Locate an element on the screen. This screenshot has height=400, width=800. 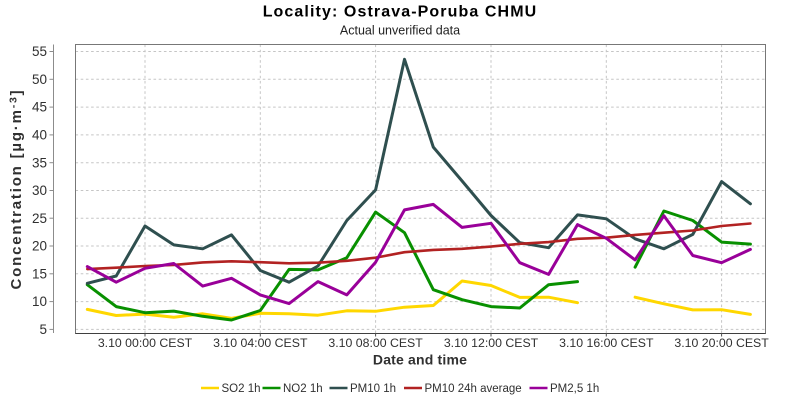
svg-text: 30 is located at coordinates (39, 190).